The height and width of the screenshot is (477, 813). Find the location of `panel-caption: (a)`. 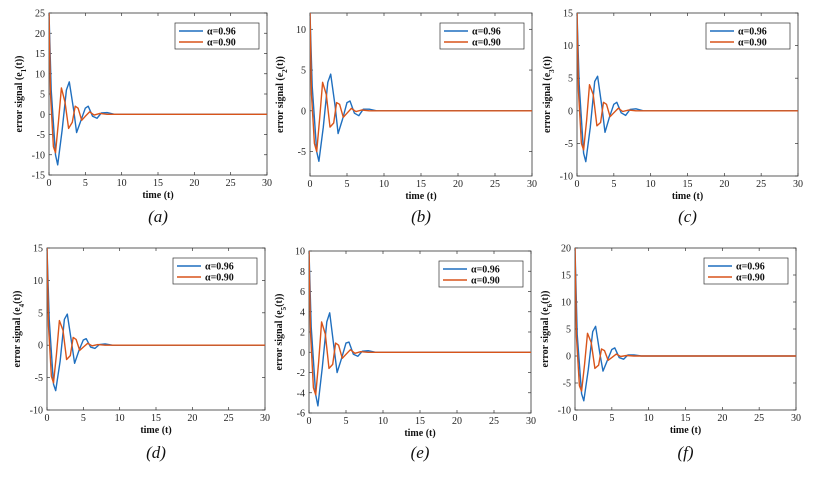

panel-caption: (a) is located at coordinates (158, 216).